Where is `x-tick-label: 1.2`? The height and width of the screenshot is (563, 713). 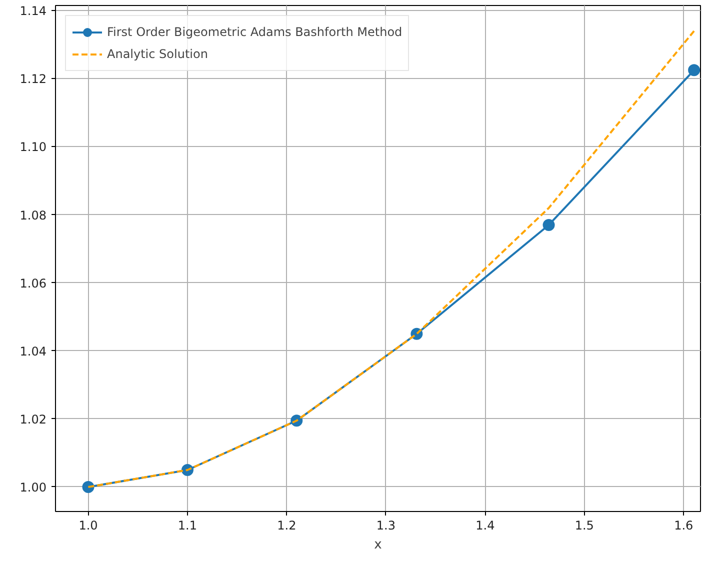
x-tick-label: 1.2 is located at coordinates (286, 525).